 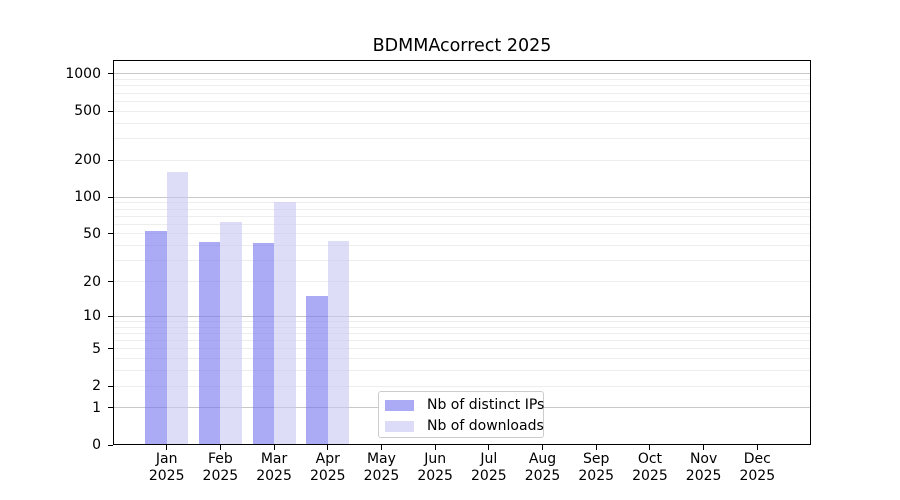 I want to click on legend: Nb of distinct IPs Nb of downloads, so click(x=461, y=414).